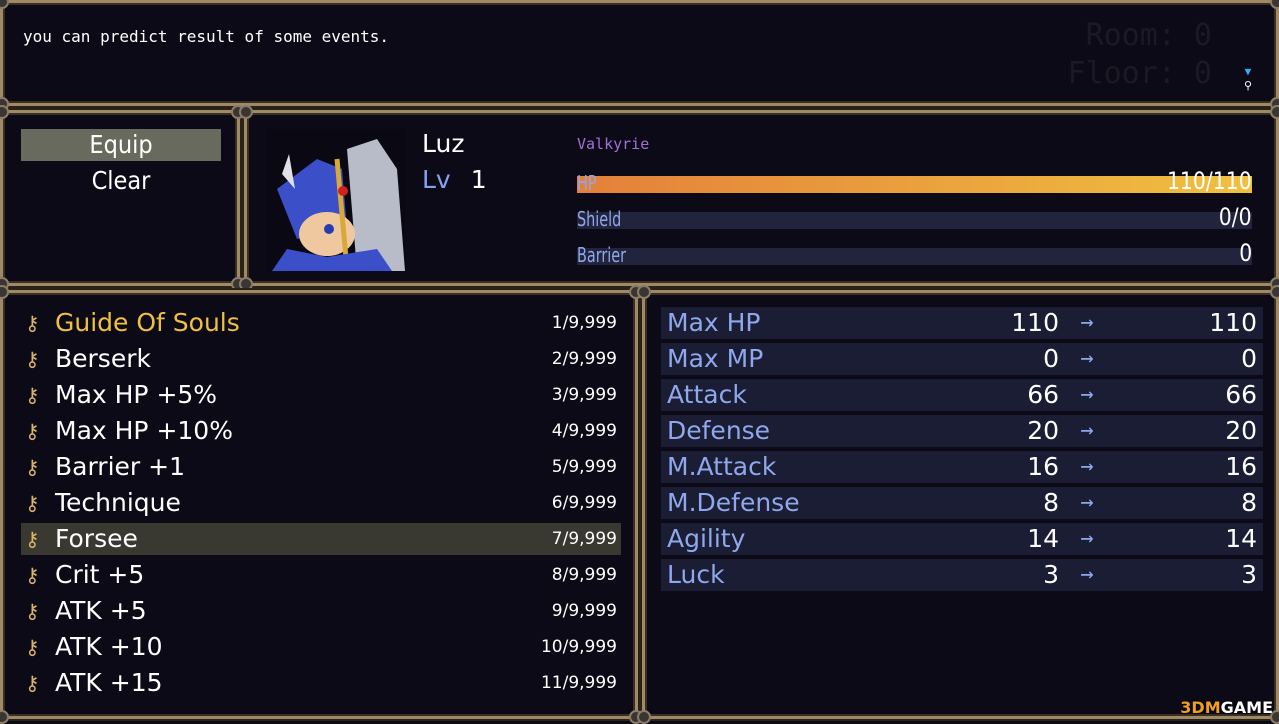  Describe the element at coordinates (962, 467) in the screenshot. I see `stat-row: M.Attack 16 → 16` at that location.